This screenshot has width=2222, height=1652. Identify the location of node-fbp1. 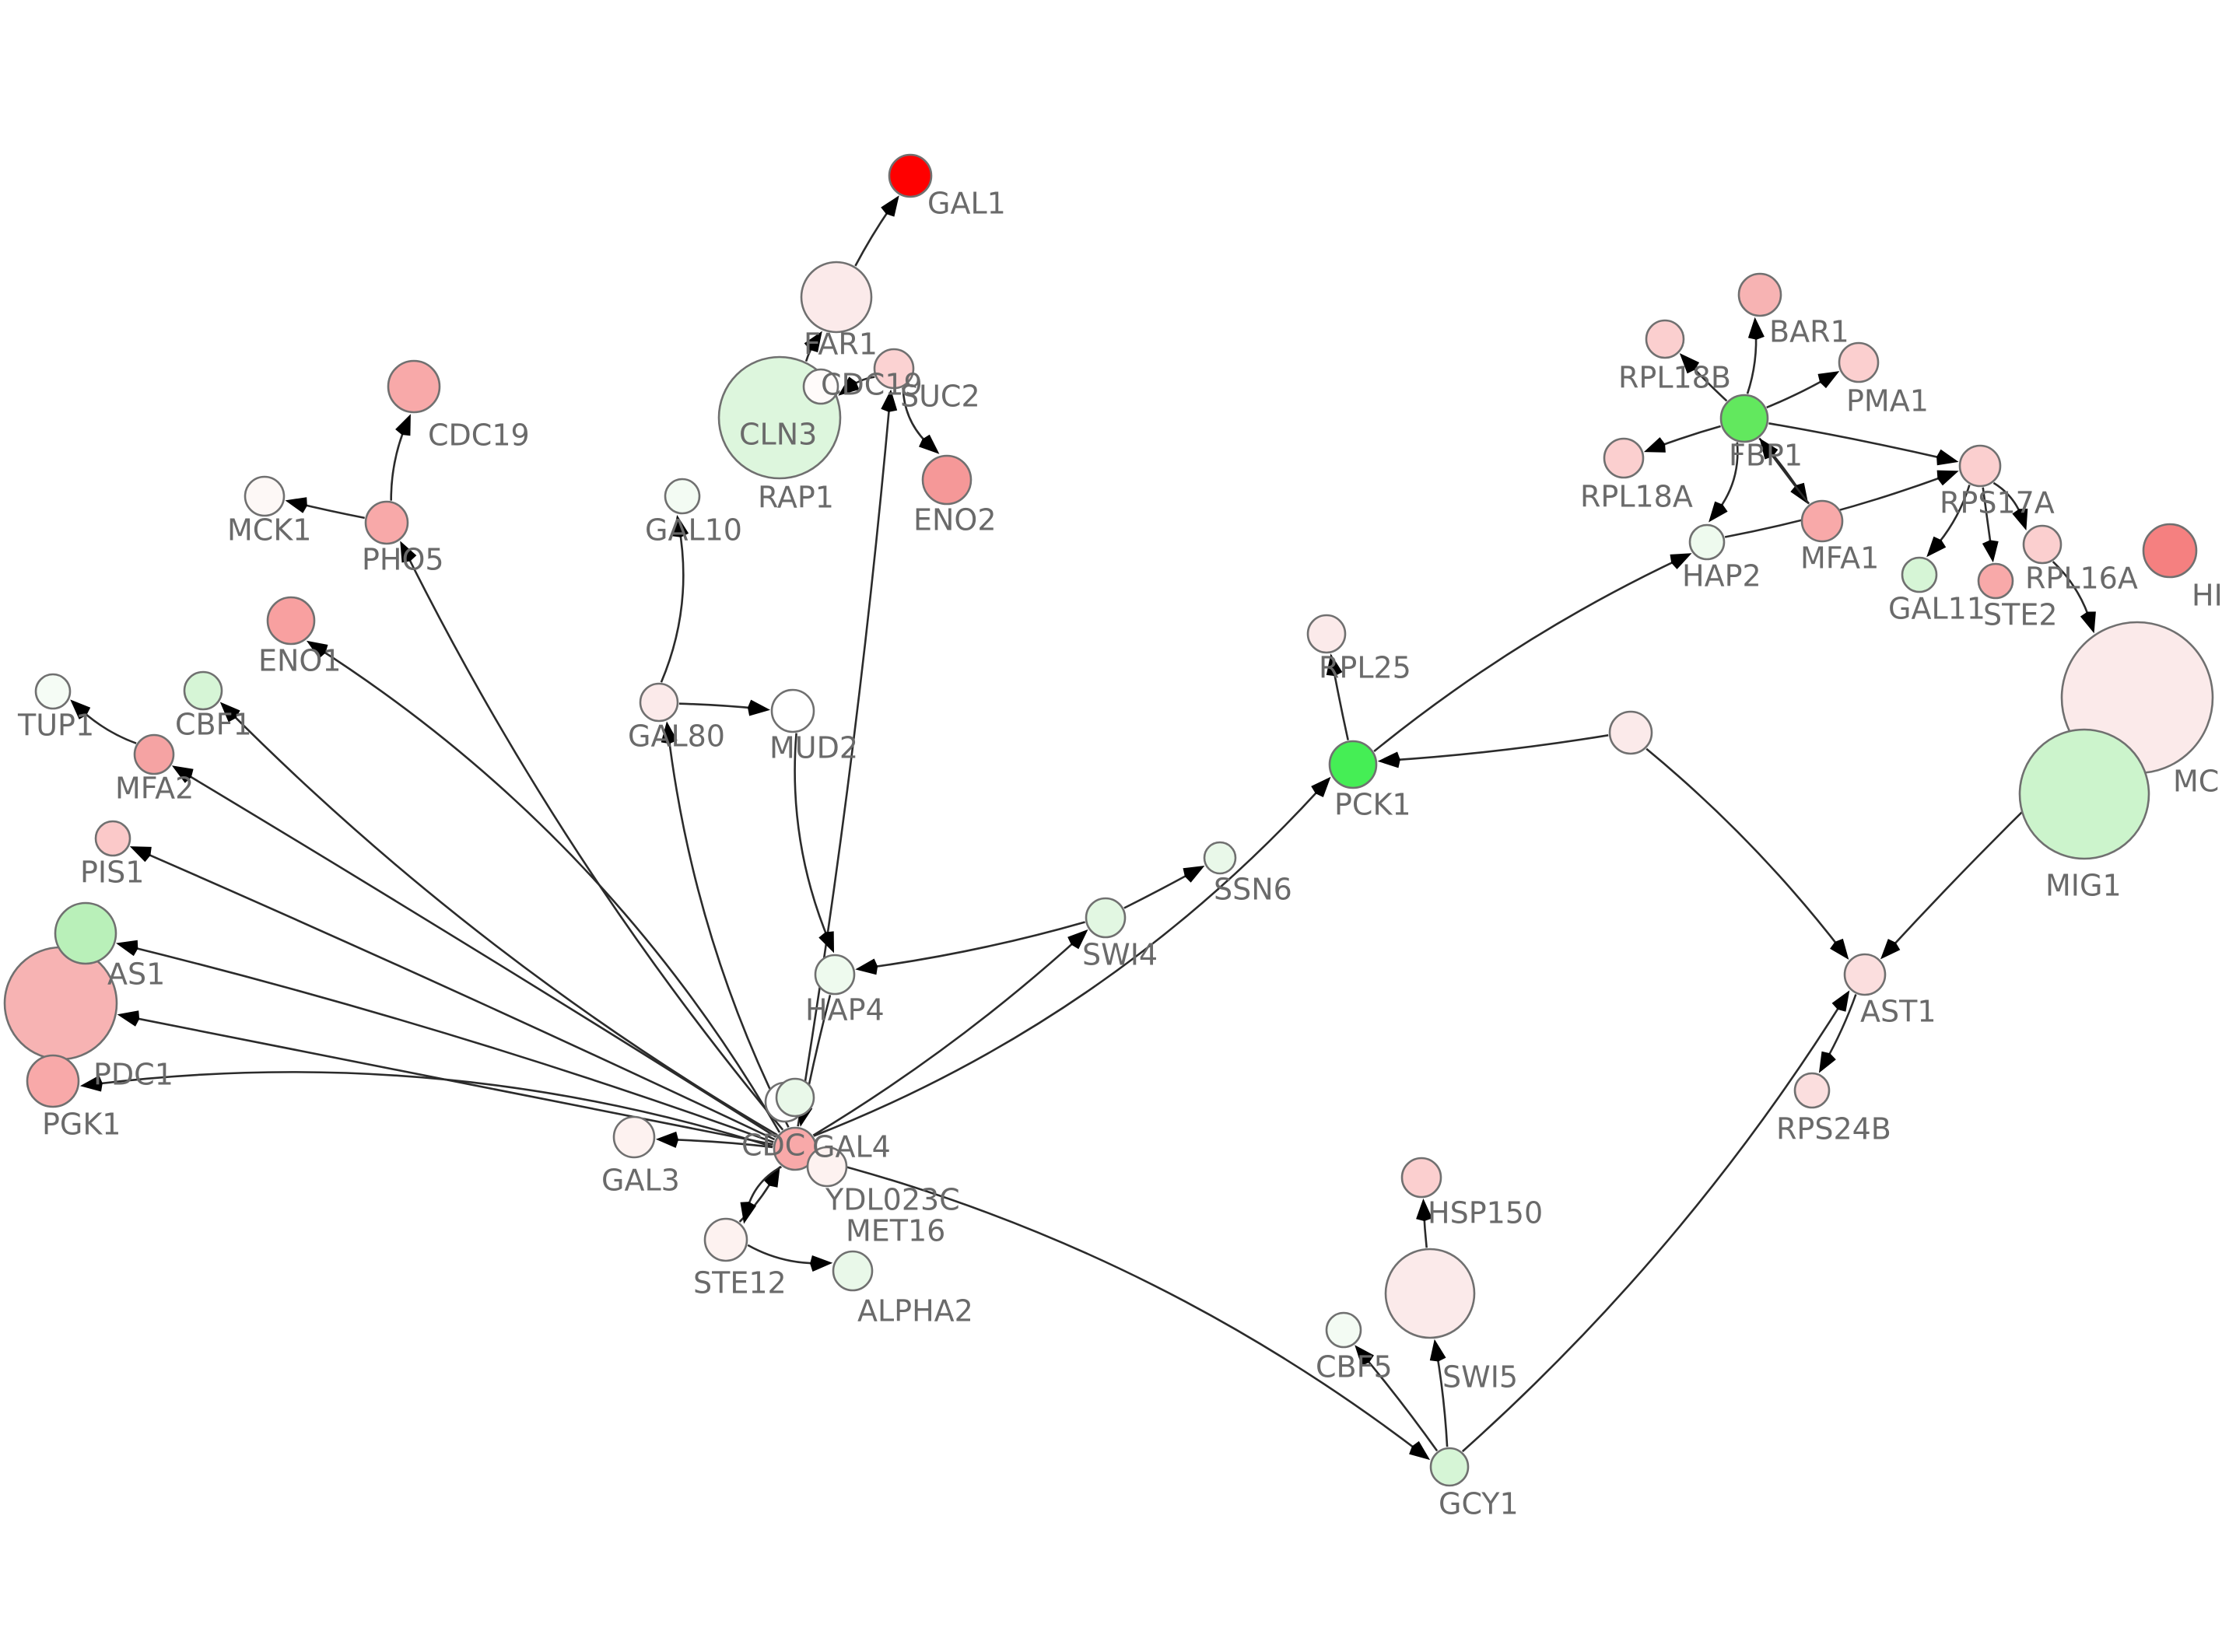
(1744, 418).